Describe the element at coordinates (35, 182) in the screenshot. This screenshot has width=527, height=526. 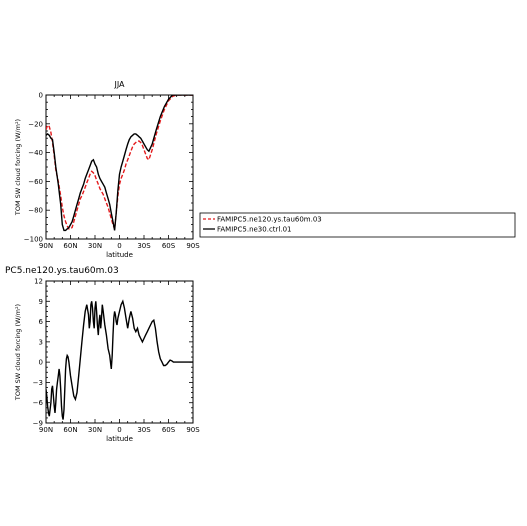
I see `y-tick-label: −60` at that location.